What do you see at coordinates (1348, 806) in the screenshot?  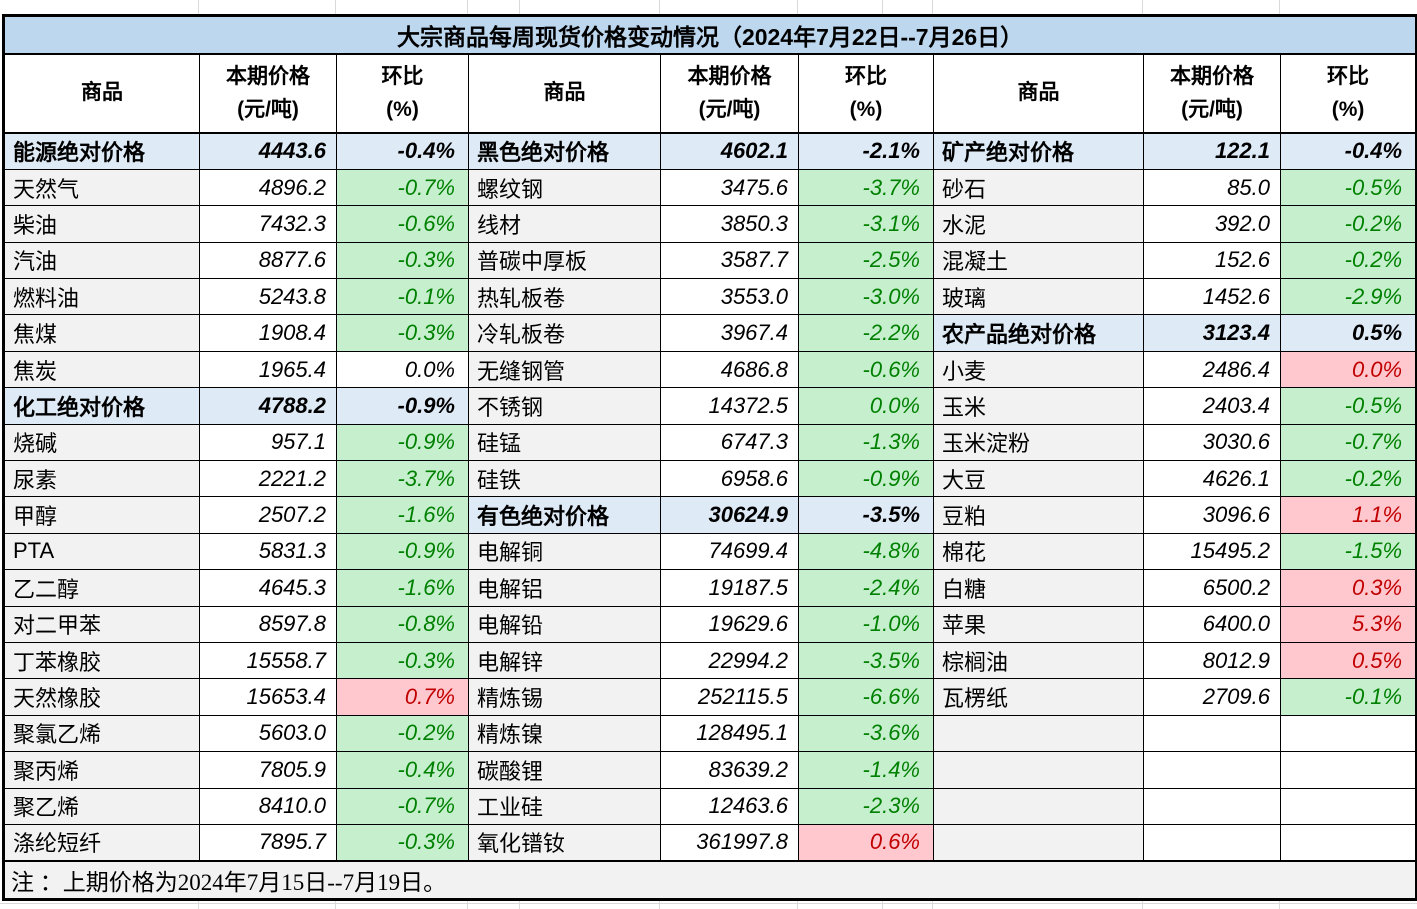 I see `pct-change-cell` at bounding box center [1348, 806].